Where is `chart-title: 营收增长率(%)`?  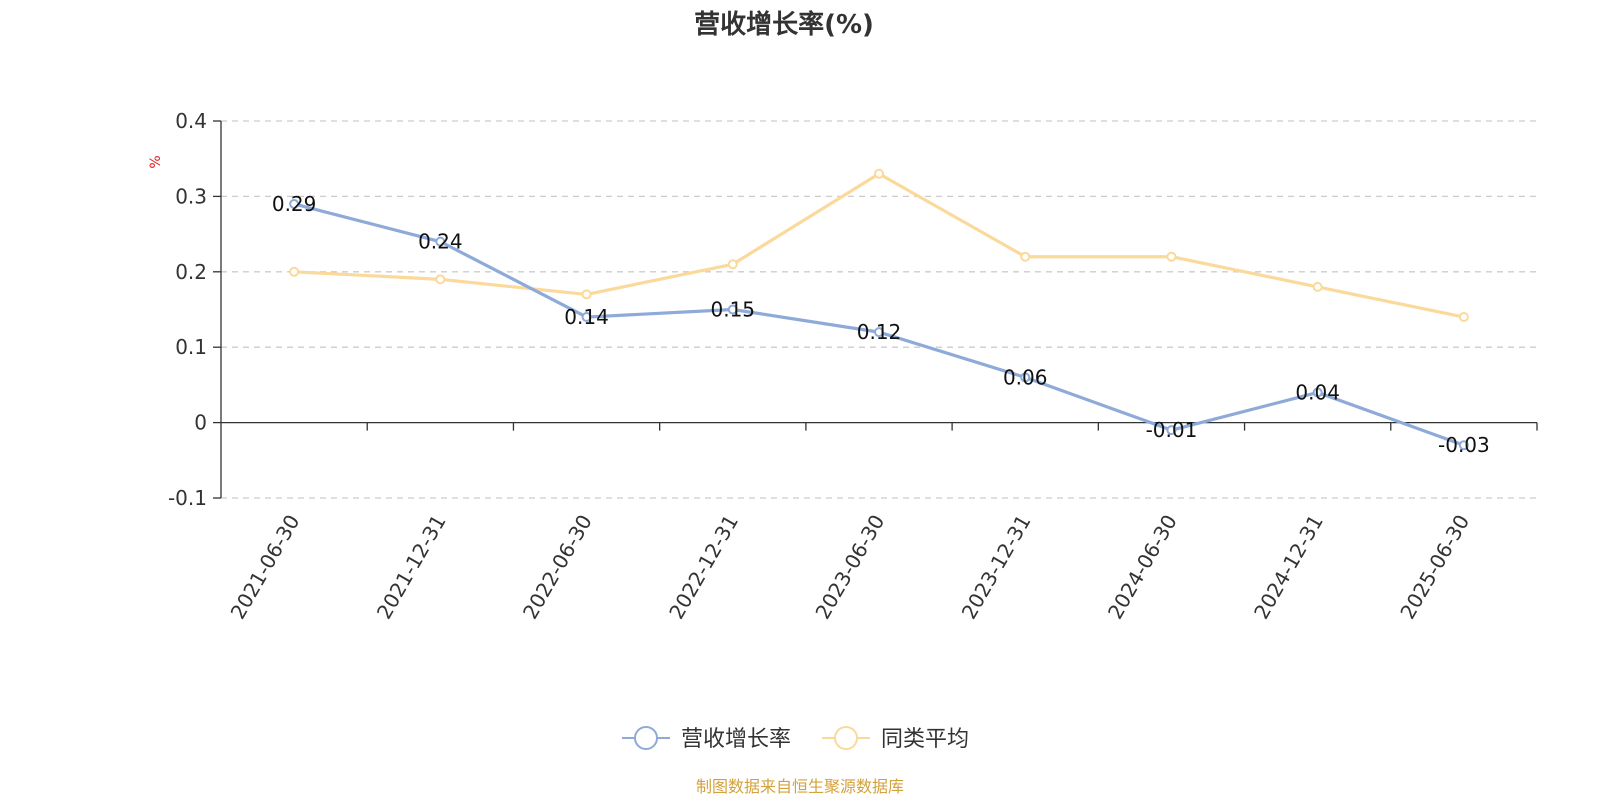
chart-title: 营收增长率(%) is located at coordinates (784, 24).